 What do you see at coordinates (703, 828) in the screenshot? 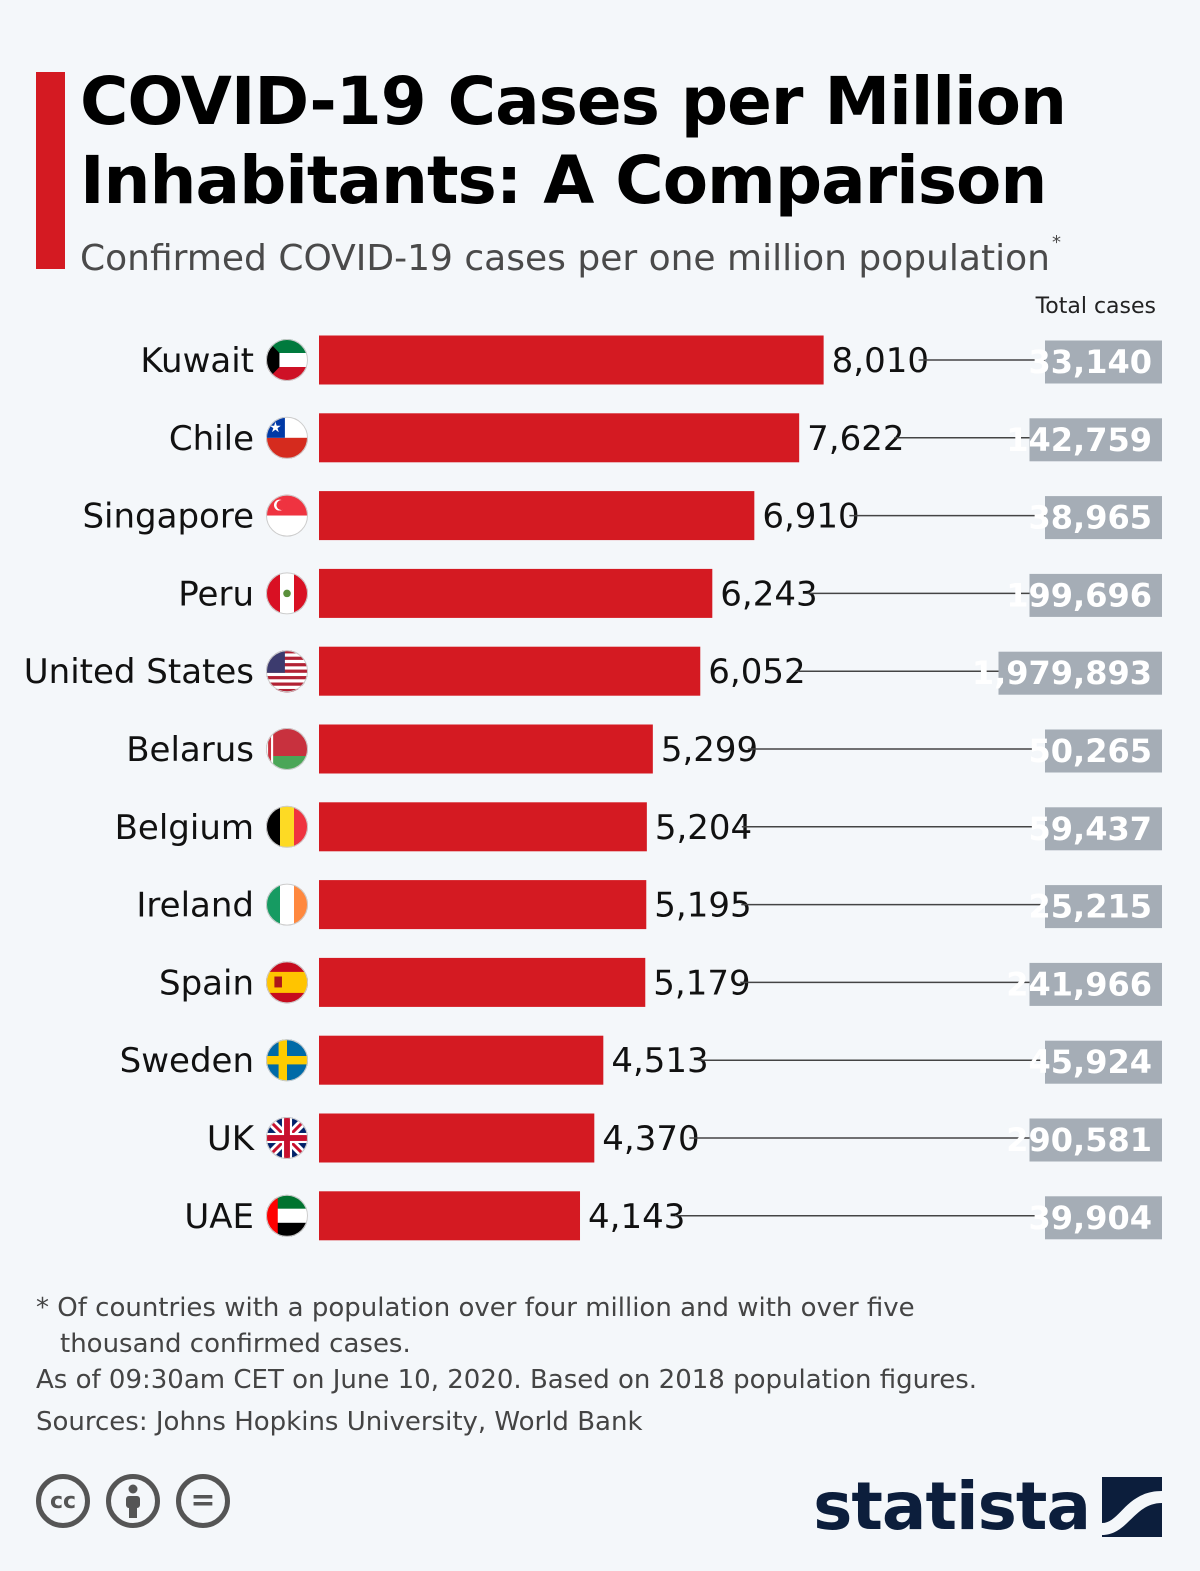
I see `value-label: 5,204` at bounding box center [703, 828].